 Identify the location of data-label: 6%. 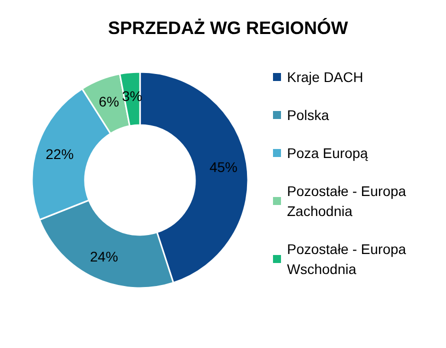
(109, 101).